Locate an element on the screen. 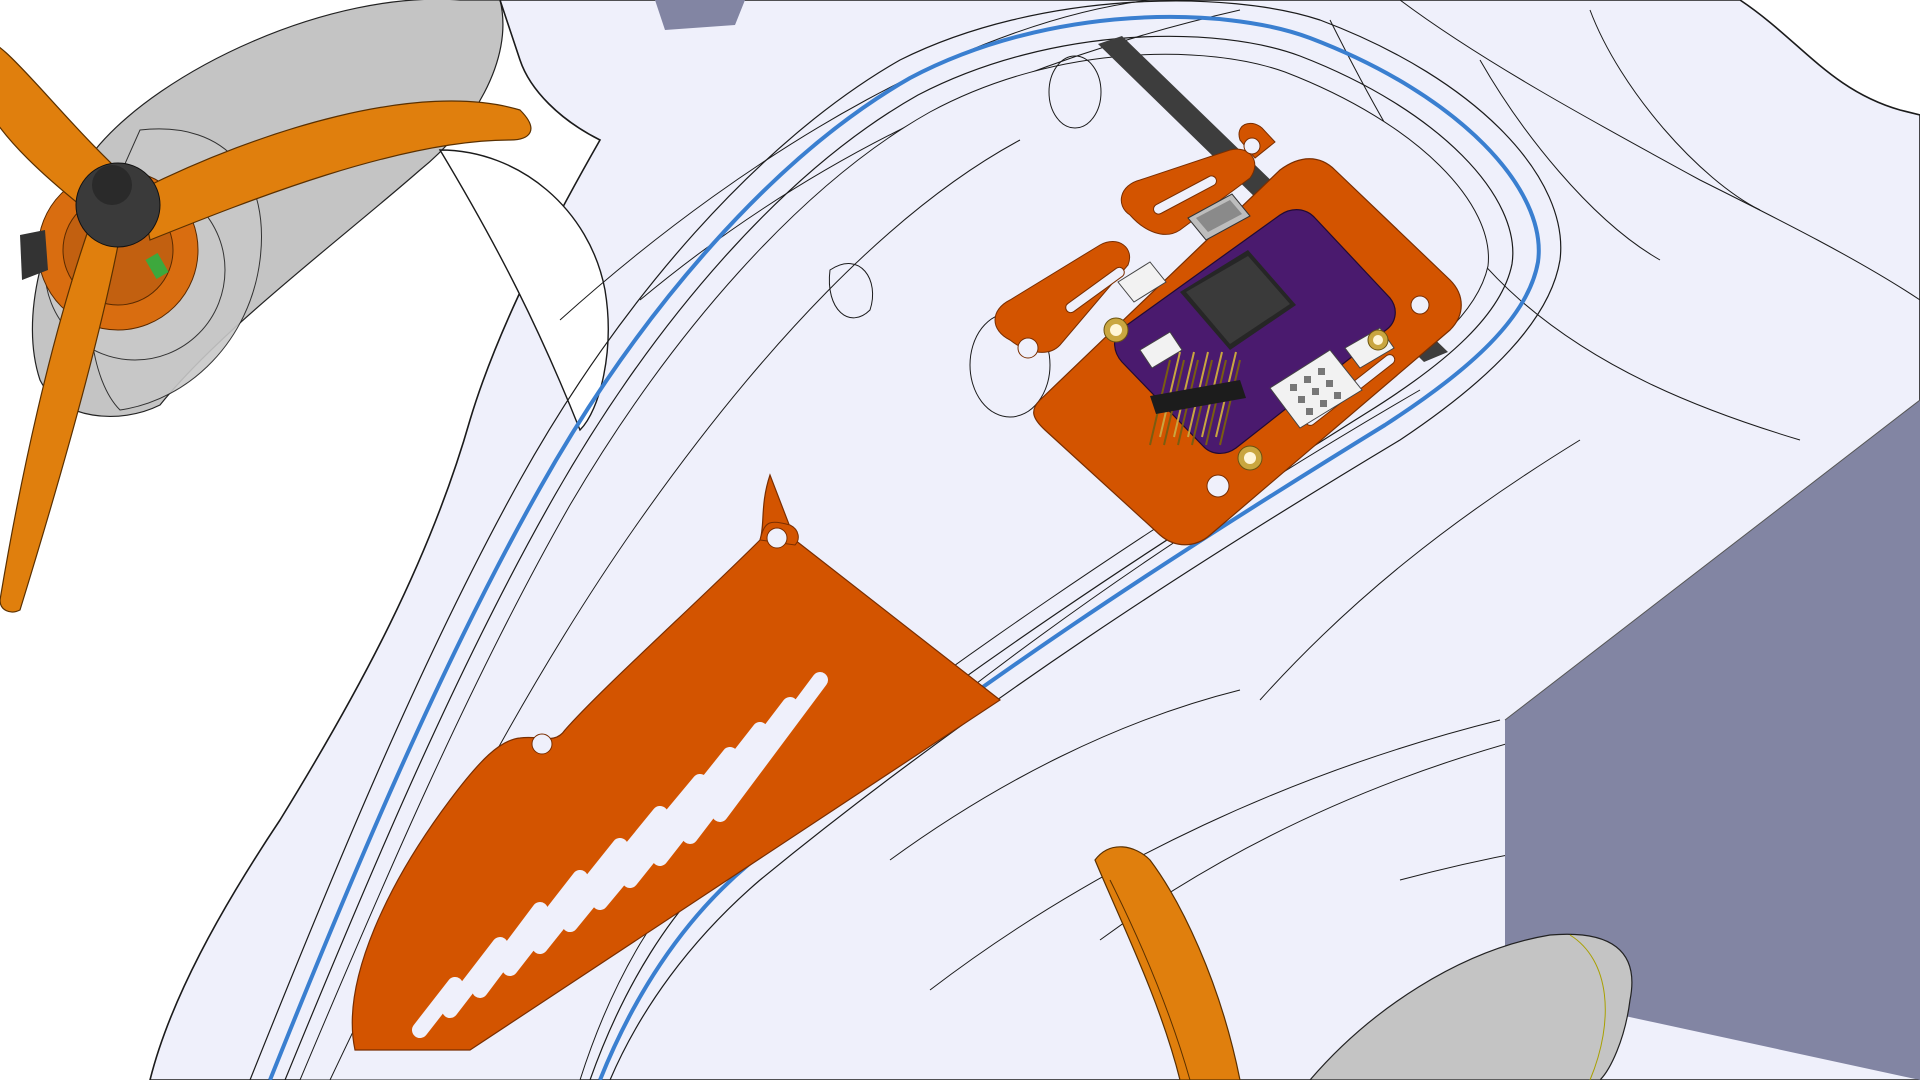 This screenshot has width=1920, height=1080. rear-propeller-blade is located at coordinates (1167, 963).